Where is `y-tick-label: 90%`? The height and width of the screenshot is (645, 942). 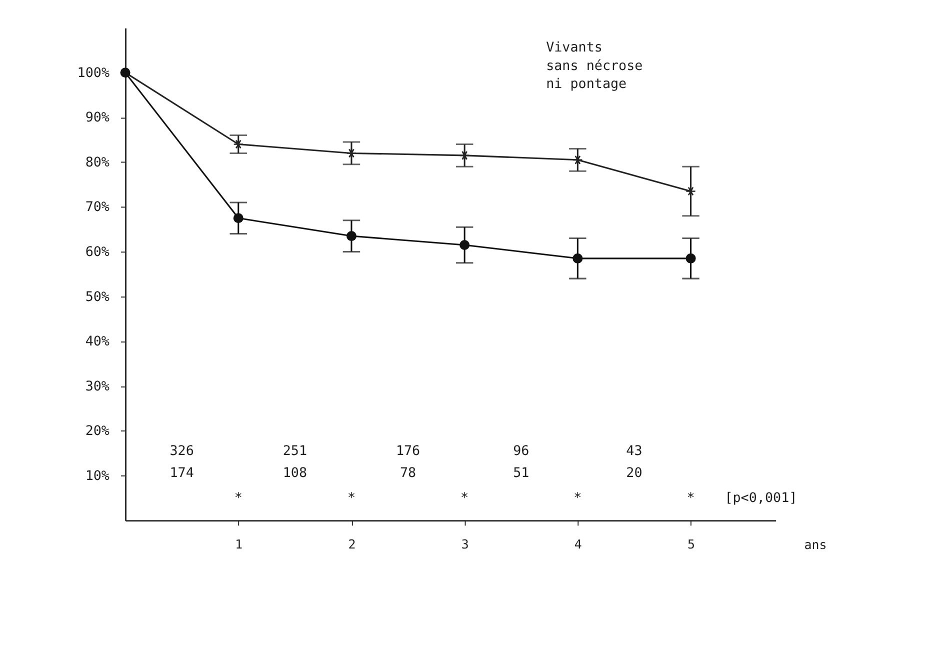 y-tick-label: 90% is located at coordinates (97, 118).